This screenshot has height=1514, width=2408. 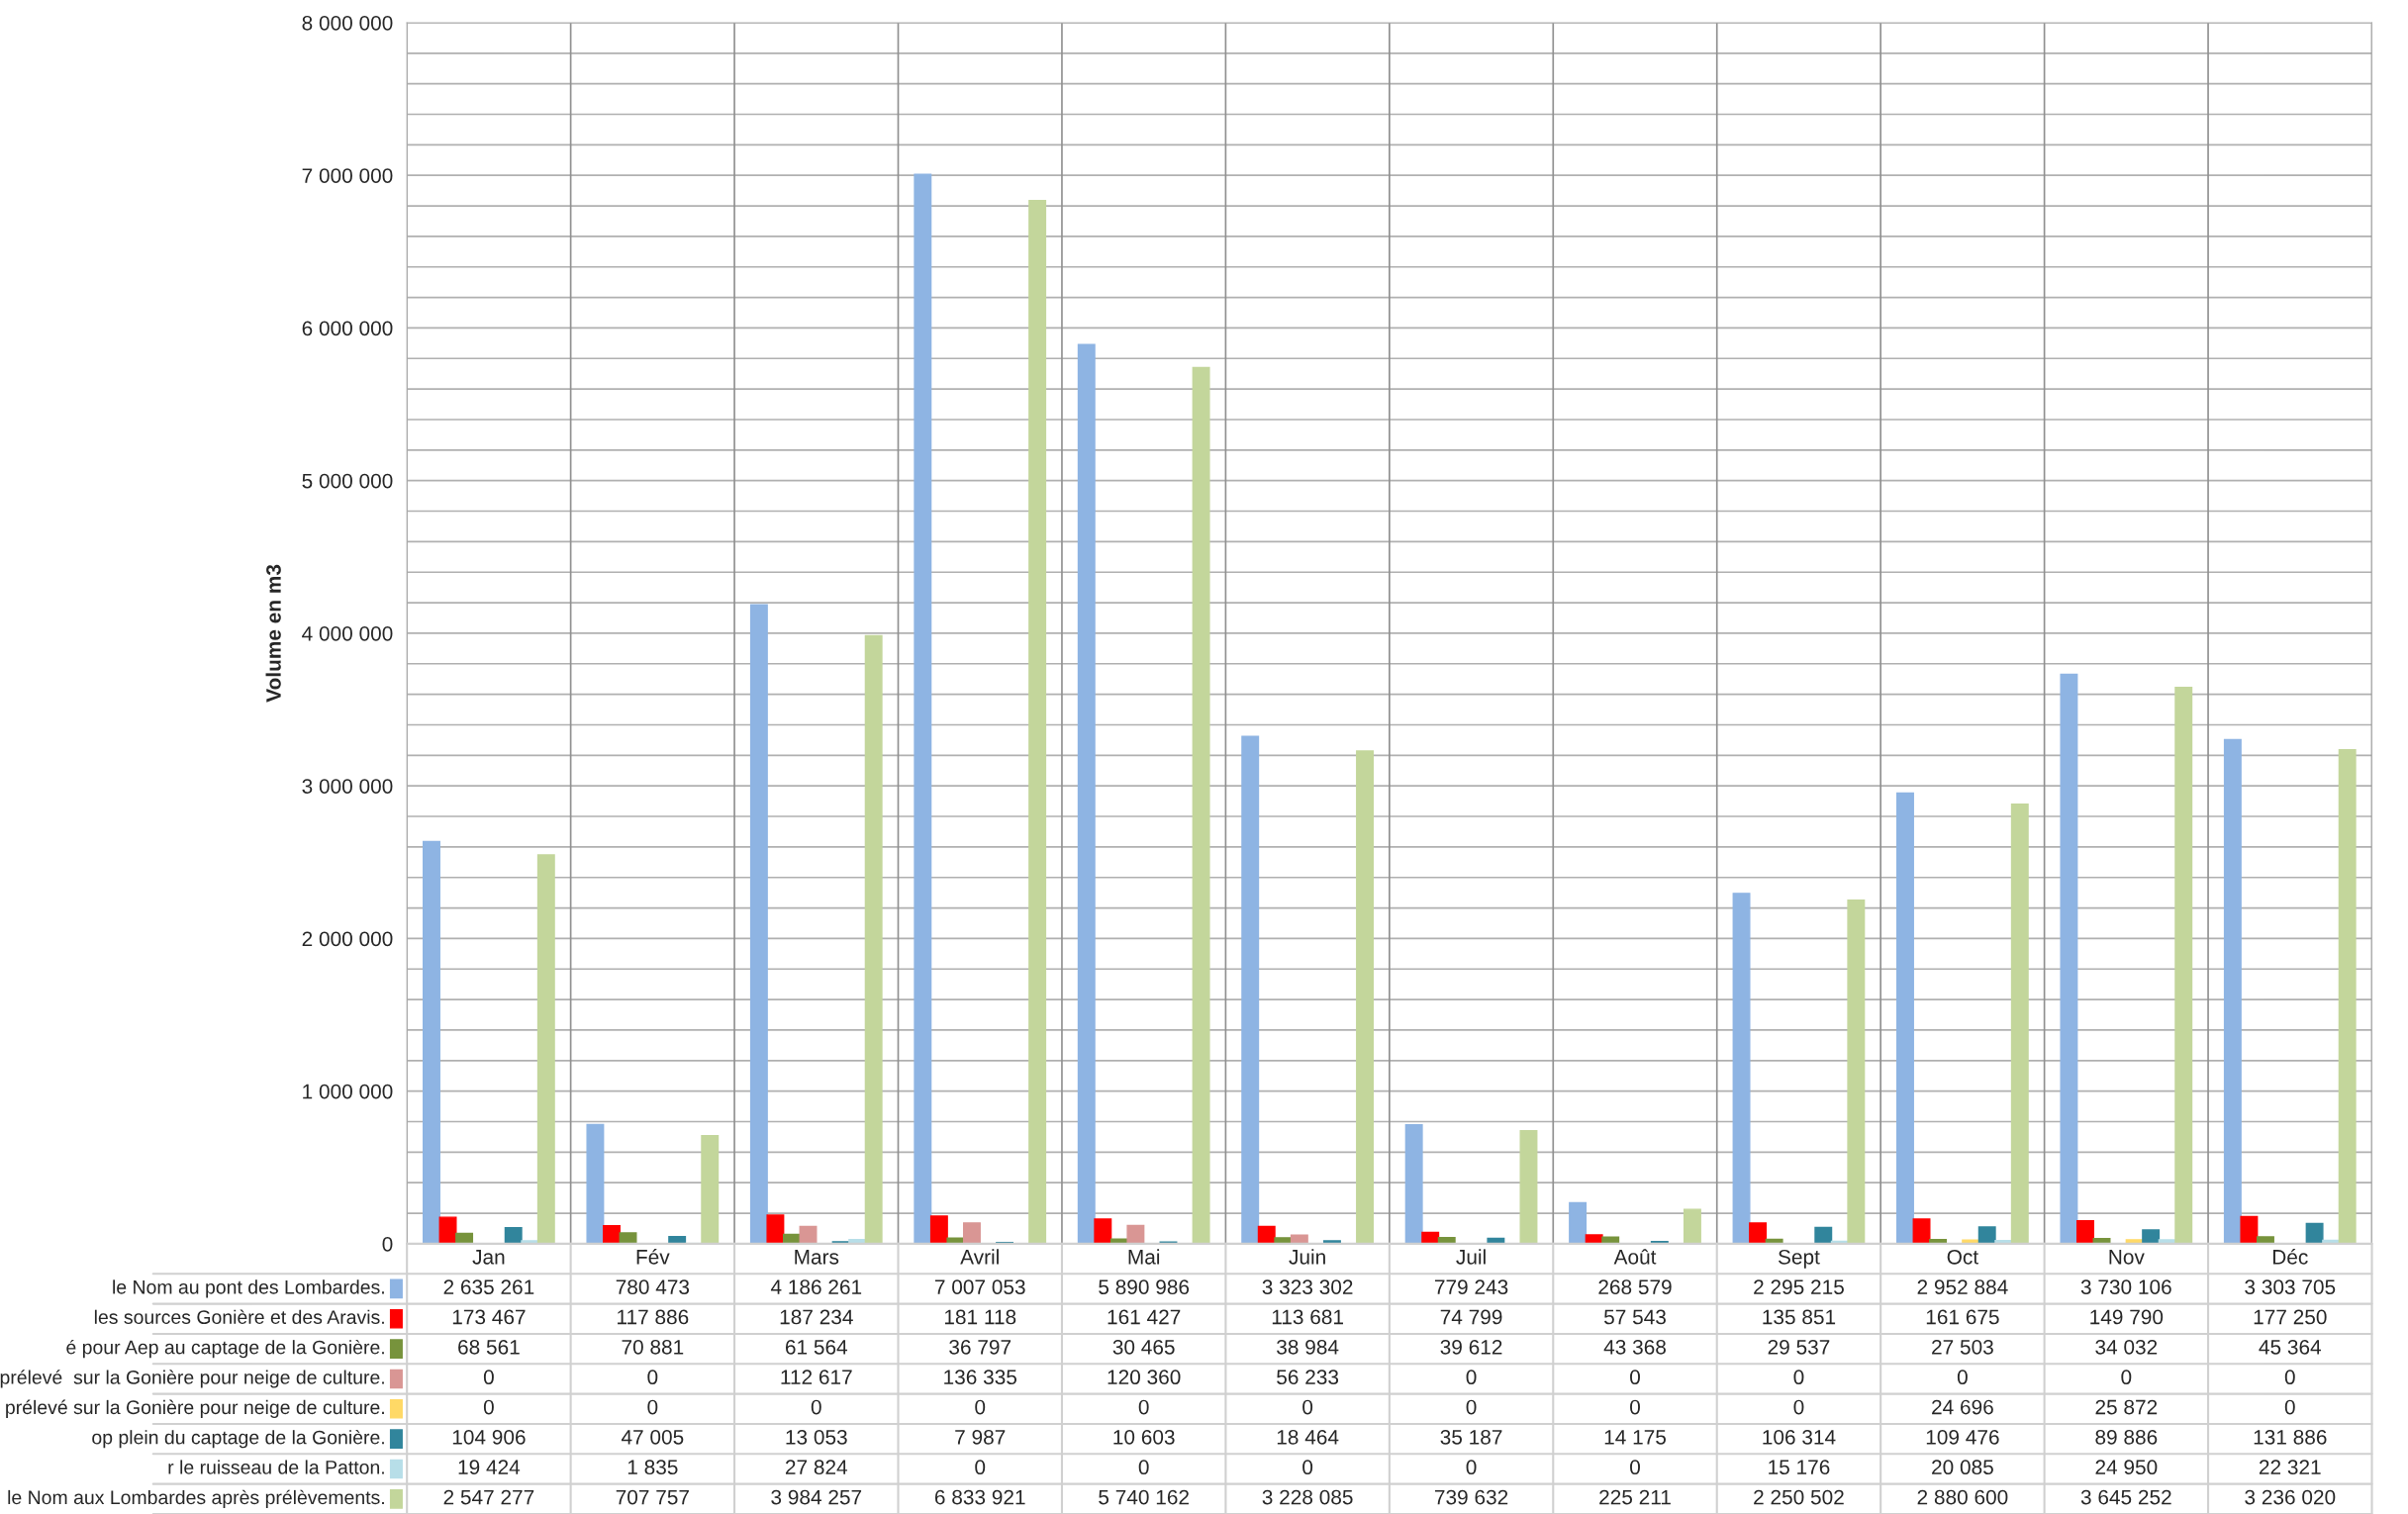 I want to click on data-label: 779 243, so click(x=1471, y=1287).